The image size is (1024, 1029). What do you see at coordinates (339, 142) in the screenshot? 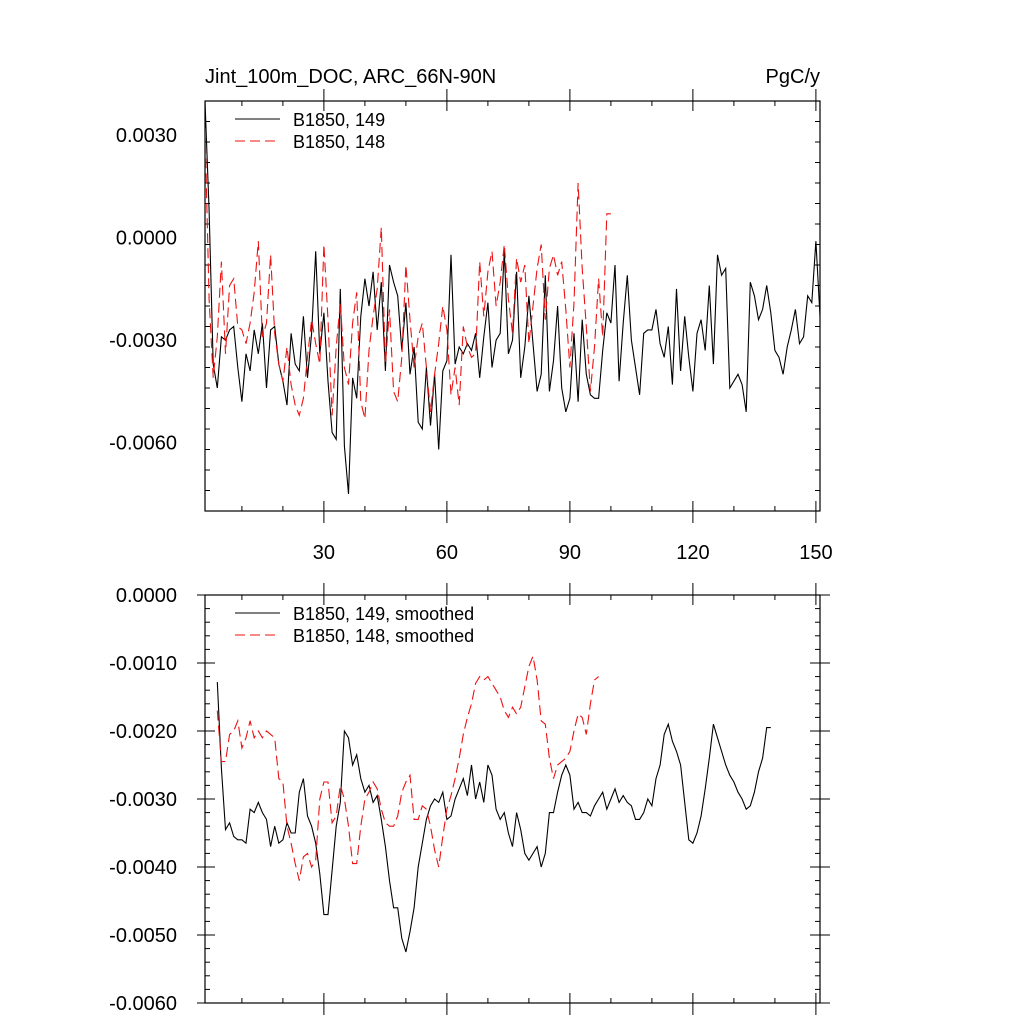
I see `legend-label-2: B1850, 148` at bounding box center [339, 142].